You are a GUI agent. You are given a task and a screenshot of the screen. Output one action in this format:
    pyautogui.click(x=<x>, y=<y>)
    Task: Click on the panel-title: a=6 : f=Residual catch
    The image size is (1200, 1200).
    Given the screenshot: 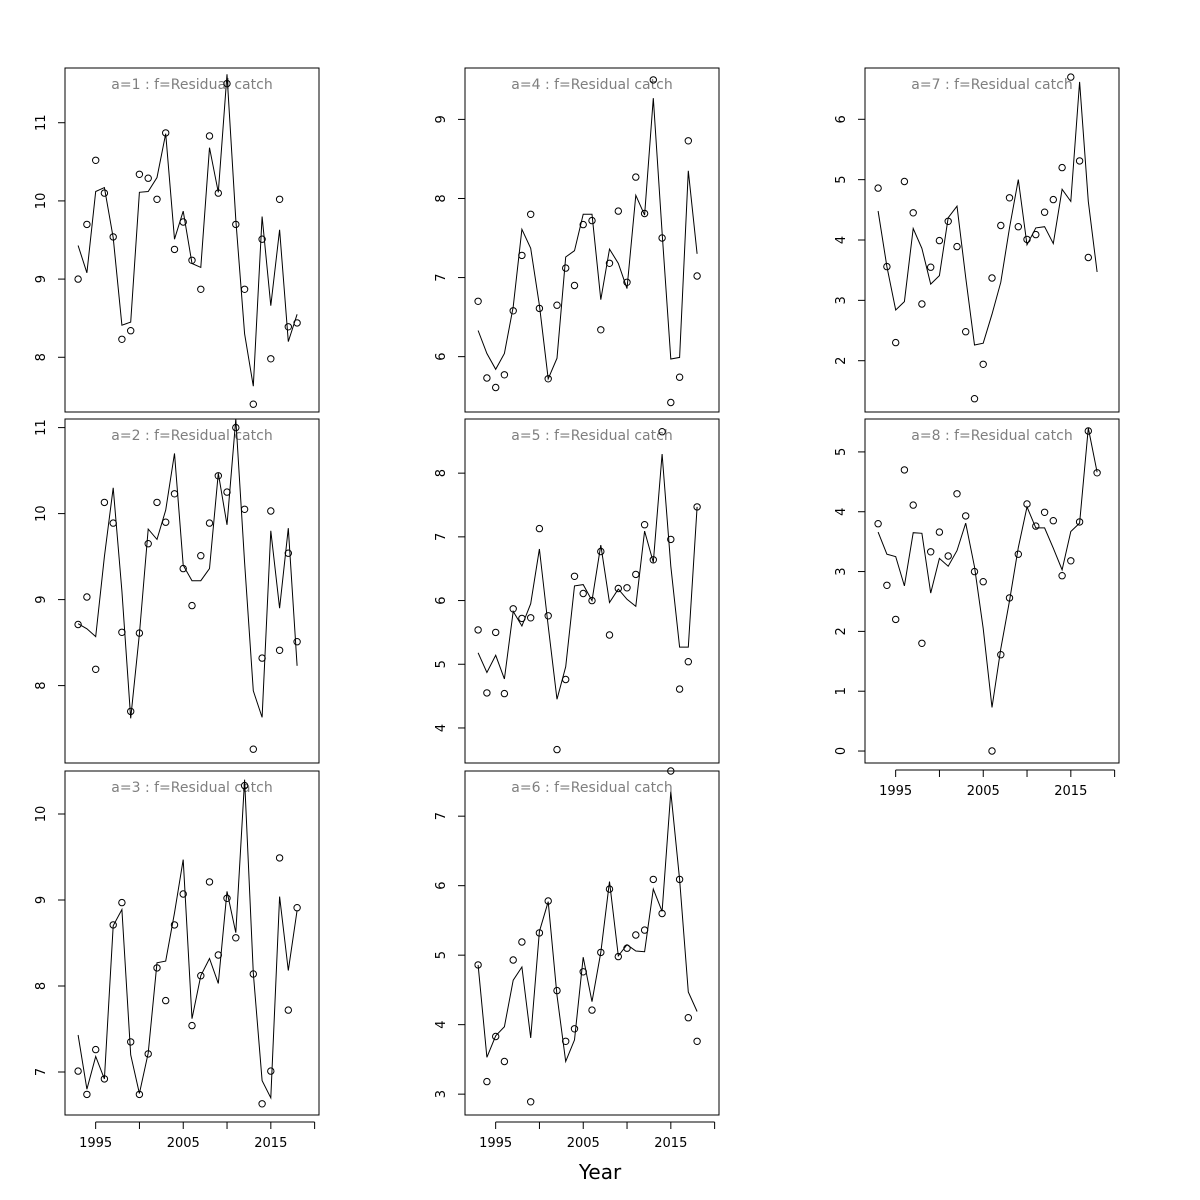 What is the action you would take?
    pyautogui.click(x=591, y=788)
    